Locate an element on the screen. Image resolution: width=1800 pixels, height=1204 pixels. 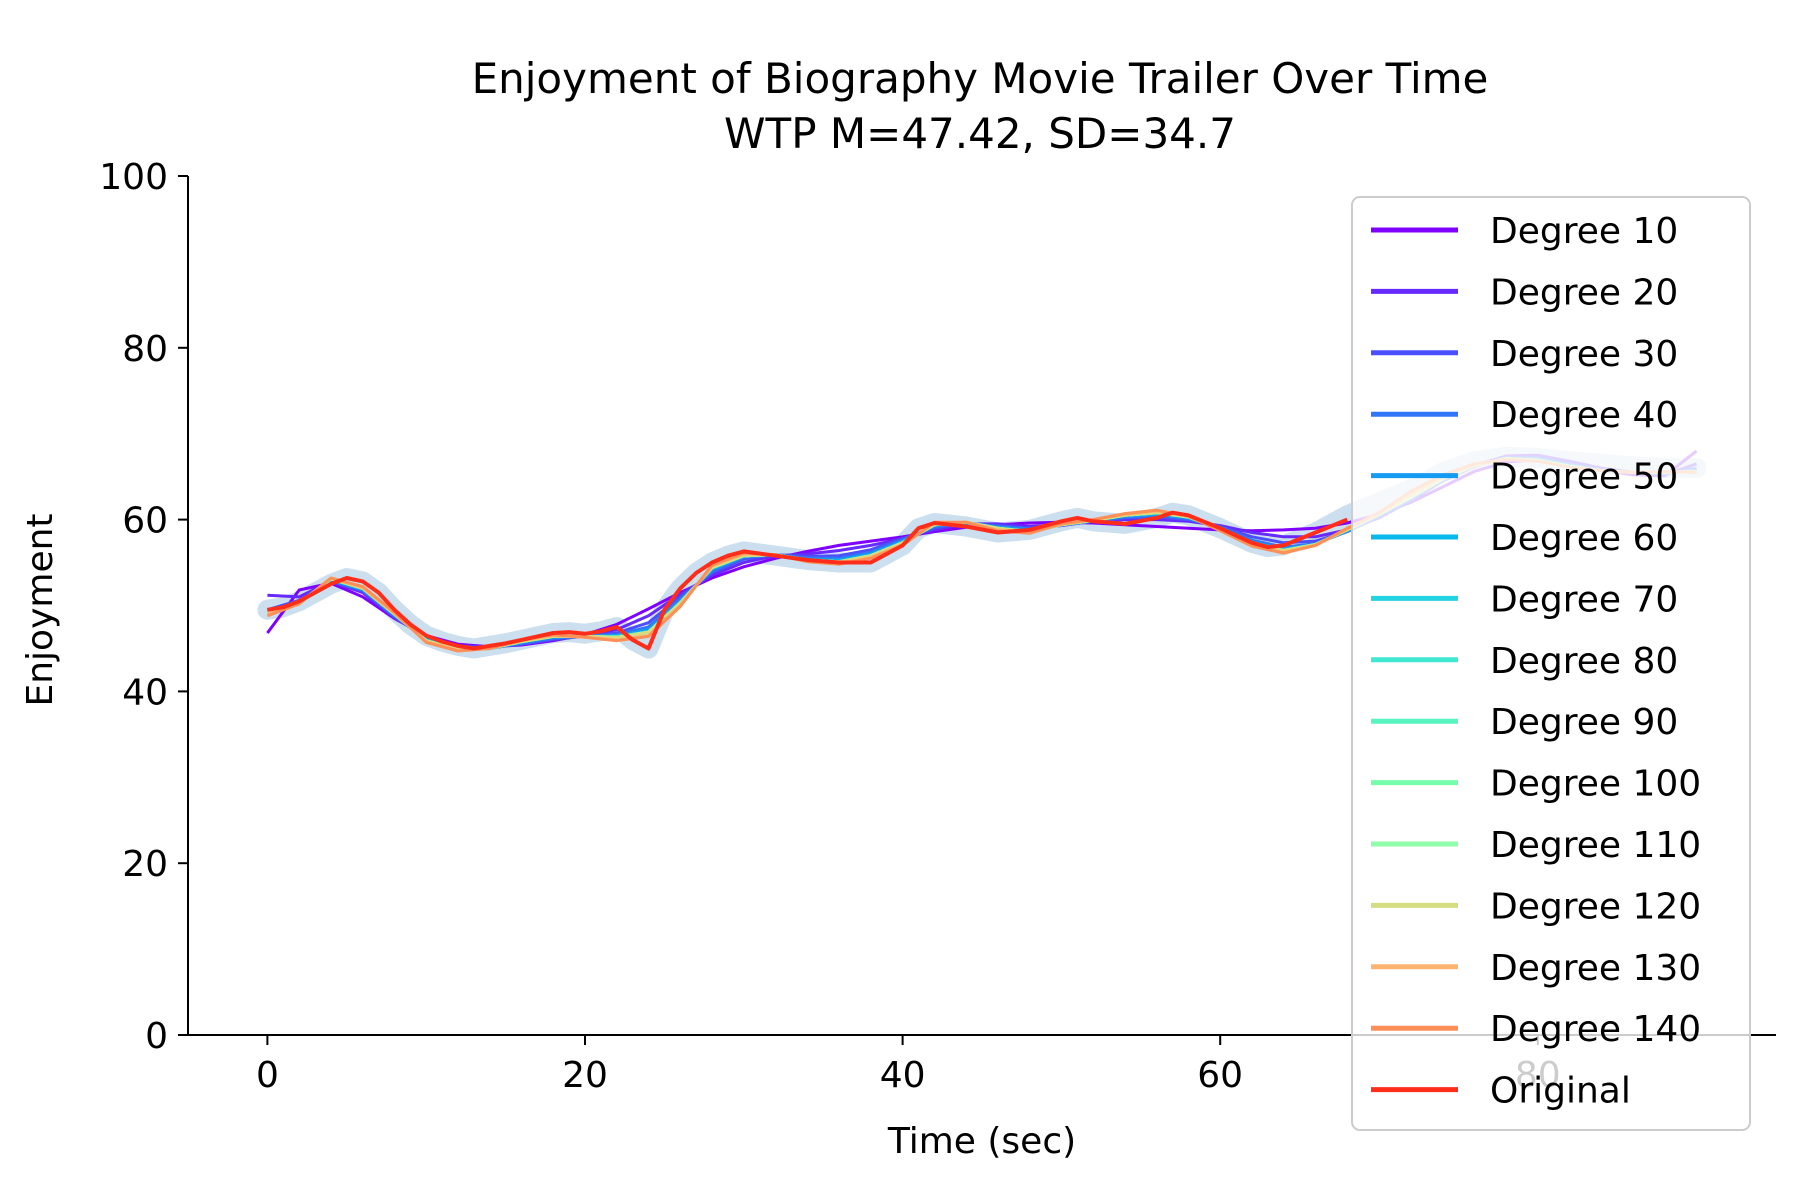
legend-label: Degree 90 is located at coordinates (1584, 722).